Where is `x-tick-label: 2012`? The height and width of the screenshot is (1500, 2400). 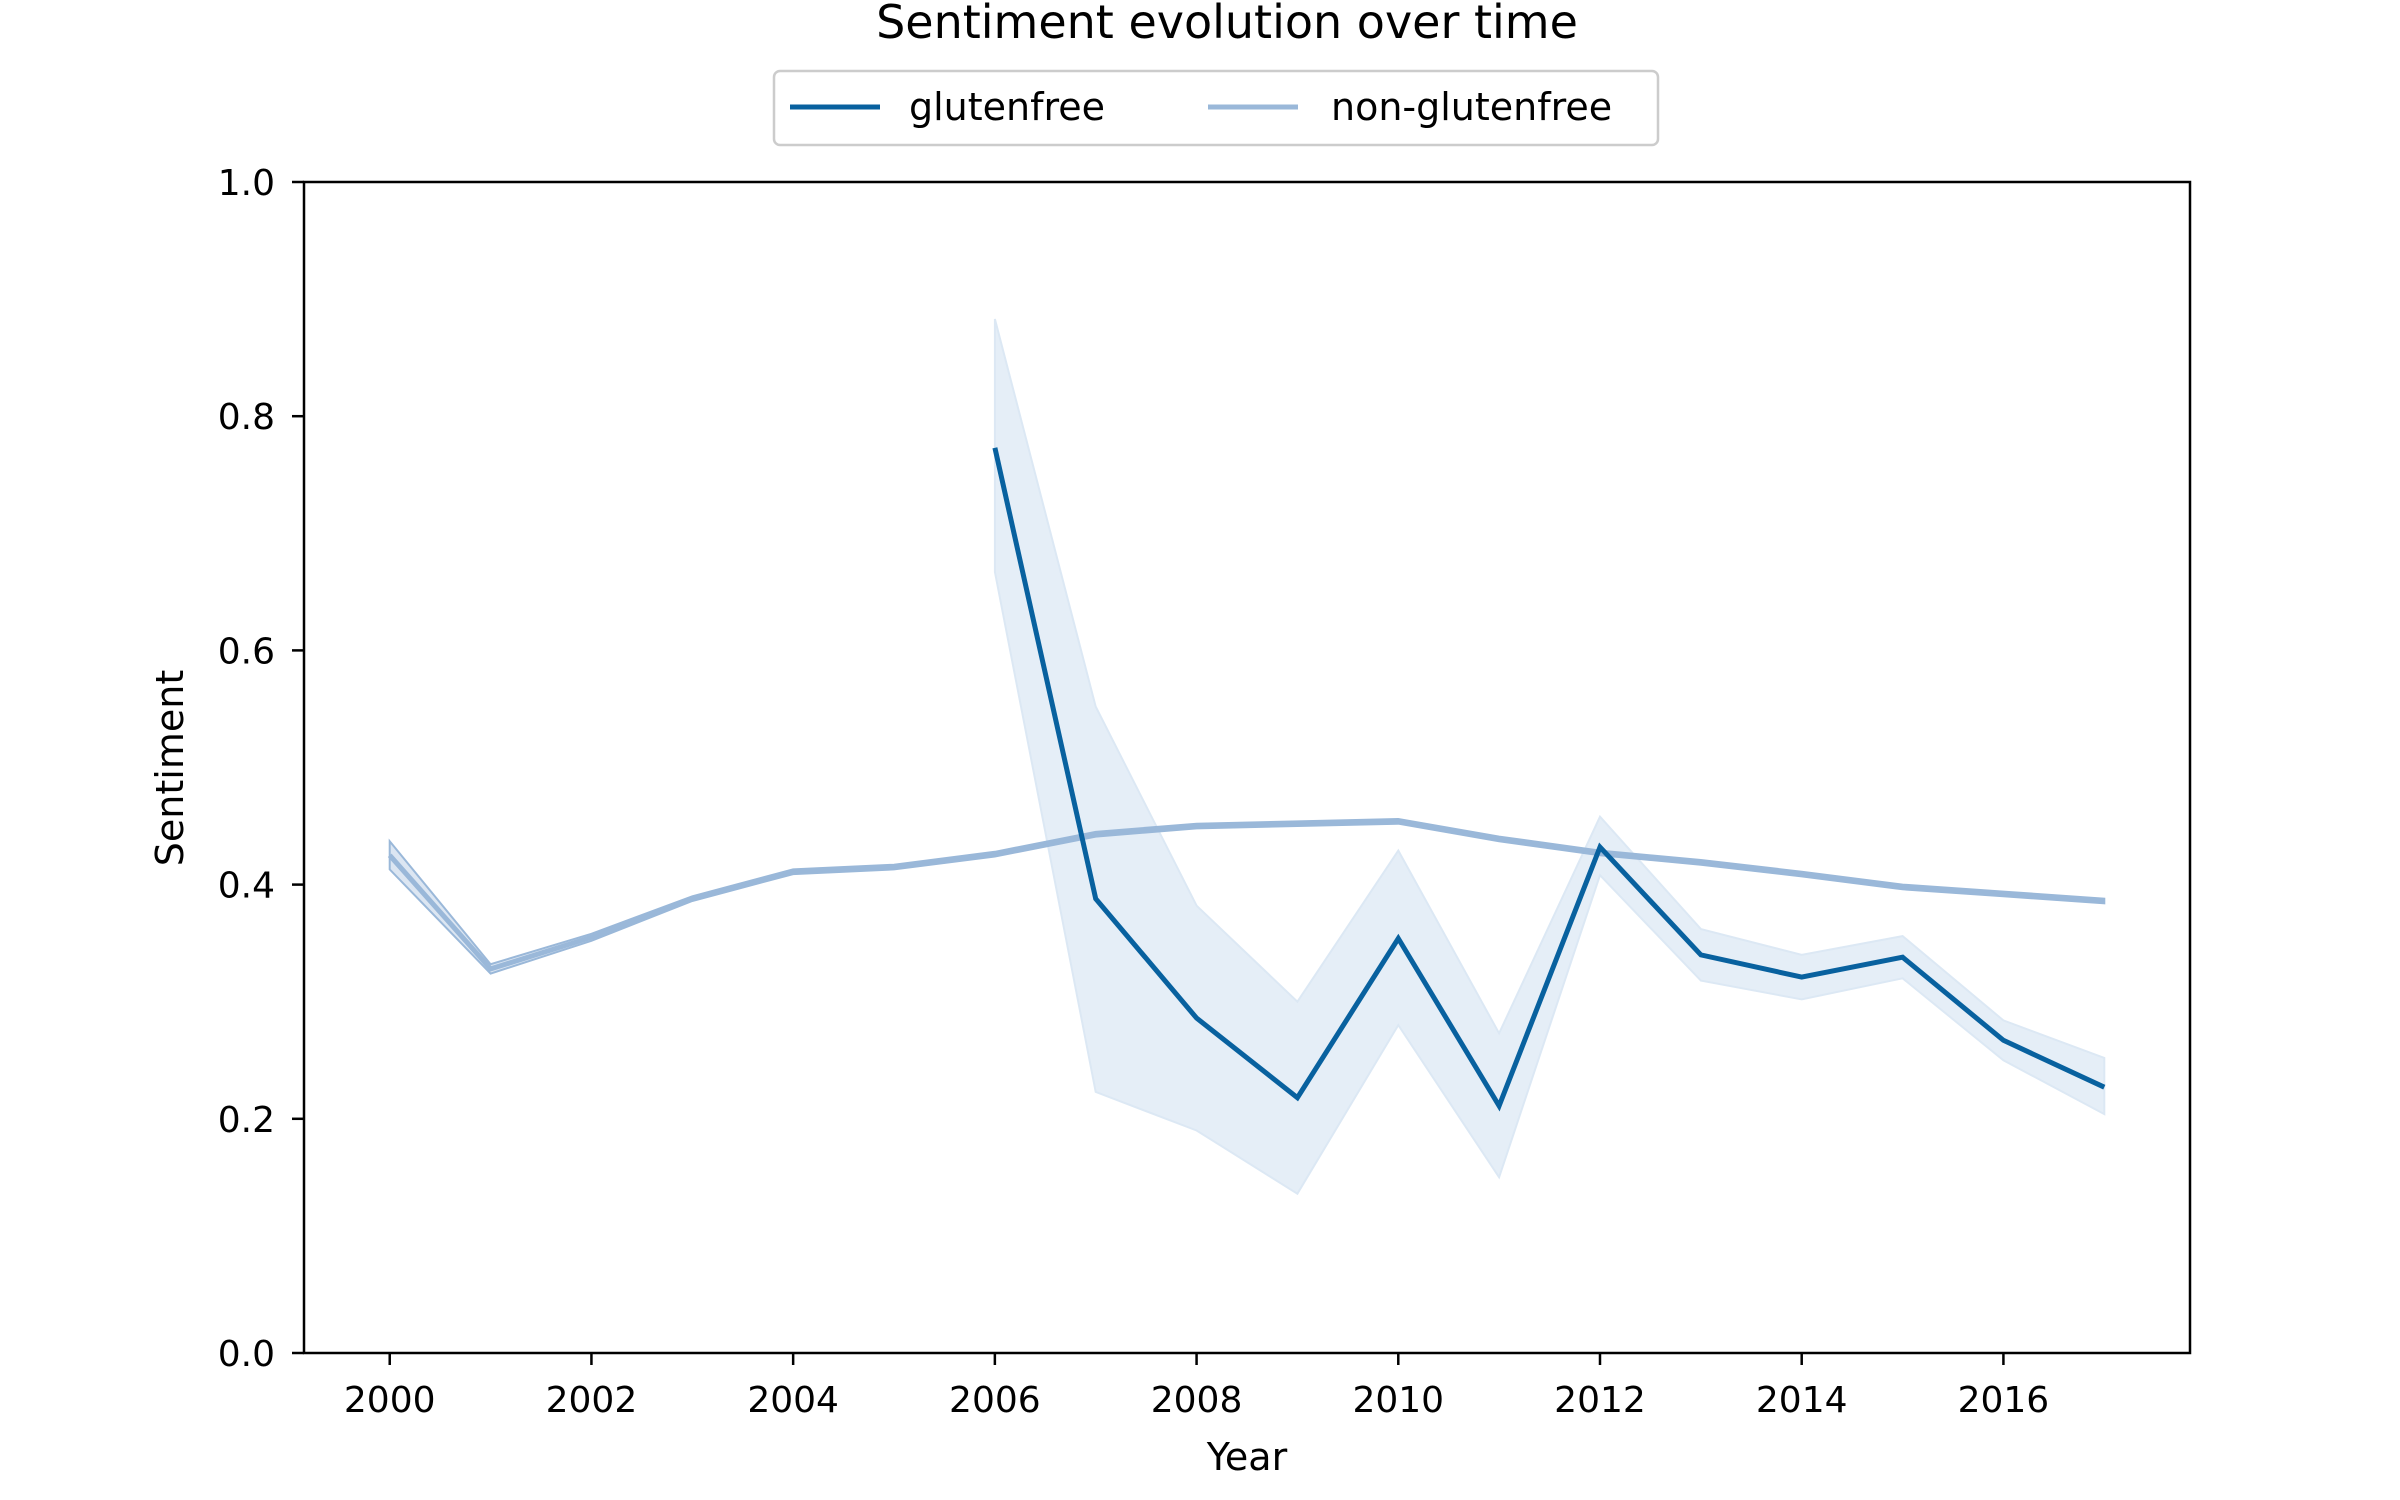 x-tick-label: 2012 is located at coordinates (1600, 1400).